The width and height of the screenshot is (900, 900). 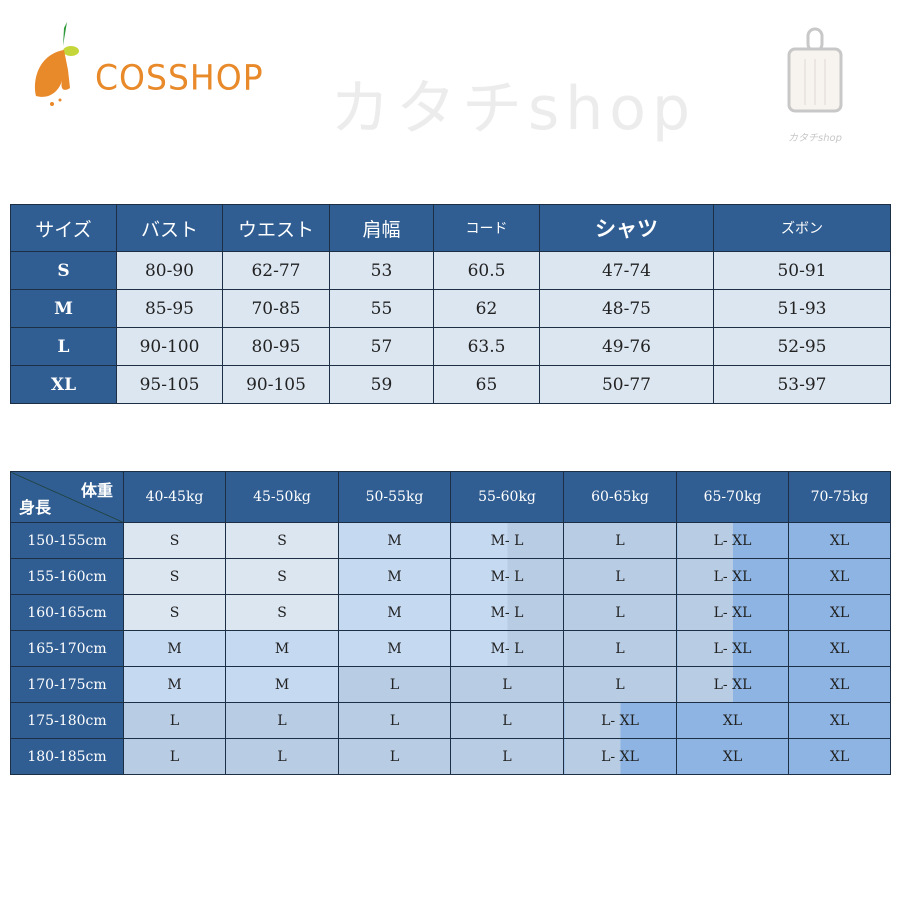 I want to click on measurement-cell: 95-105, so click(x=169, y=384).